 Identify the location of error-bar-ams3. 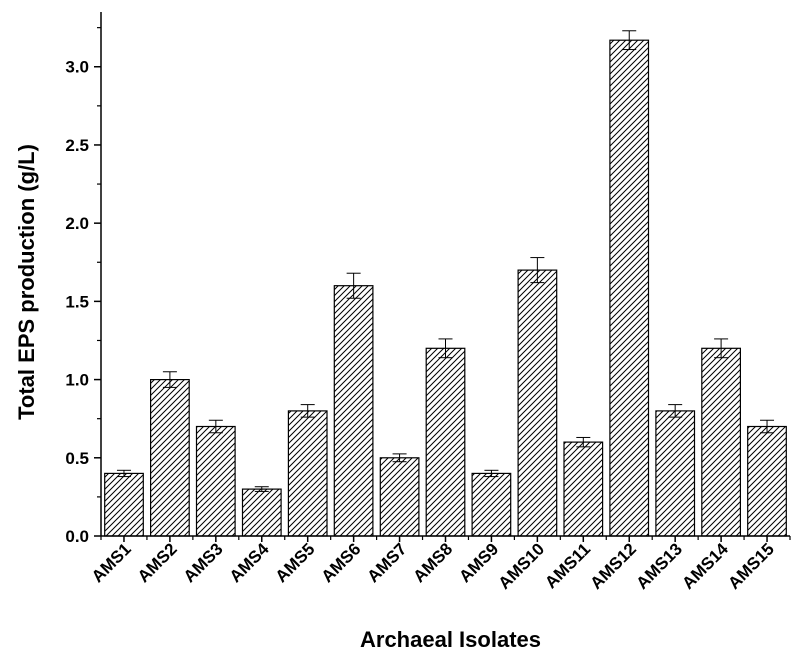
(215, 426).